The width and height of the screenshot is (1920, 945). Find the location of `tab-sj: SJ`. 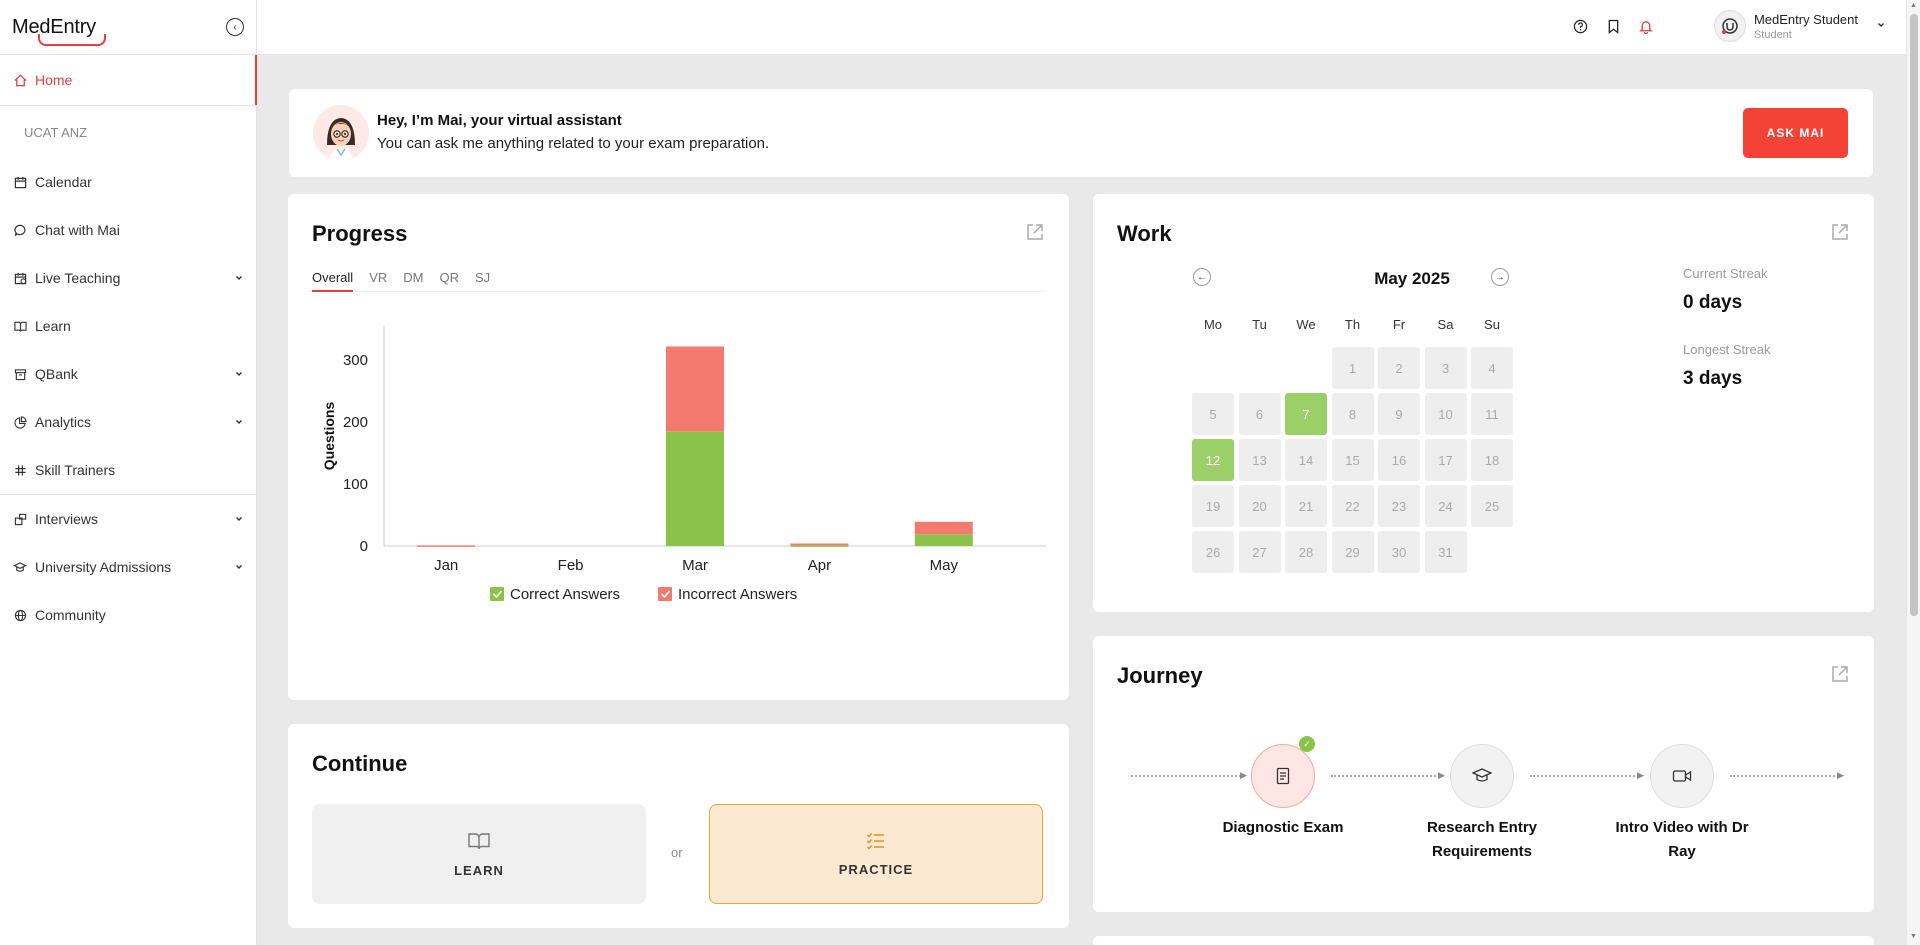

tab-sj: SJ is located at coordinates (482, 277).